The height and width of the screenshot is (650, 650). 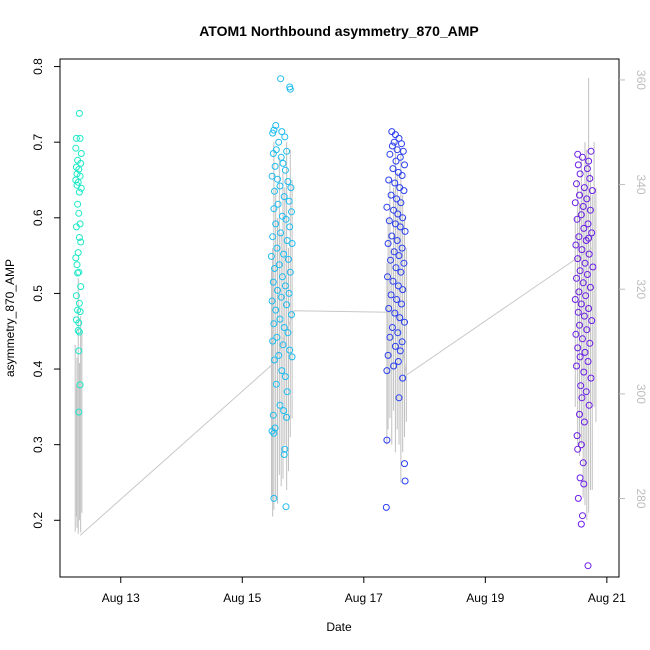 What do you see at coordinates (38, 444) in the screenshot?
I see `y-tick-label: 0.3` at bounding box center [38, 444].